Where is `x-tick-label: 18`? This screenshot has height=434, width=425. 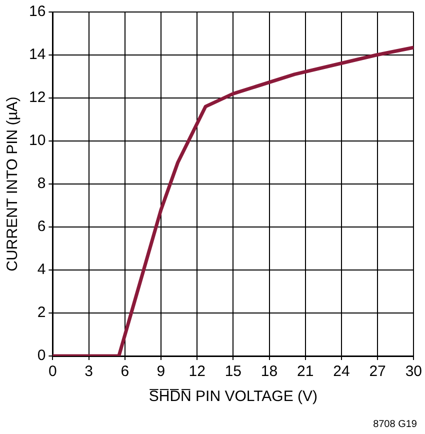
x-tick-label: 18 is located at coordinates (269, 371).